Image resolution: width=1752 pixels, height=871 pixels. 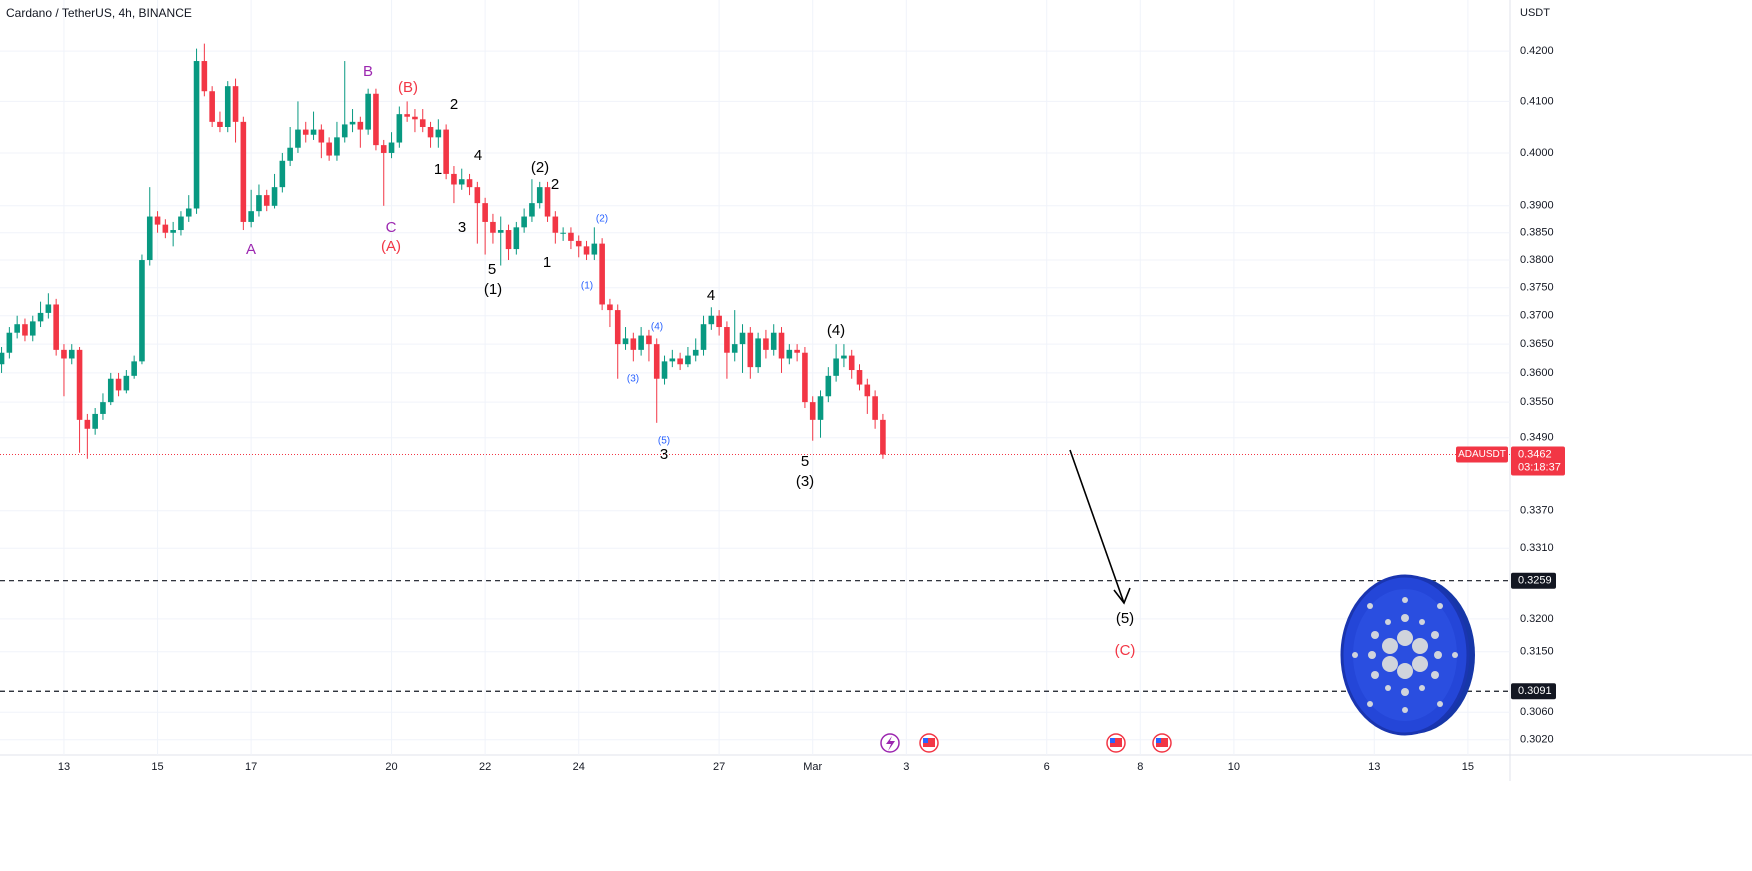 What do you see at coordinates (462, 227) in the screenshot?
I see `wave-label: 3` at bounding box center [462, 227].